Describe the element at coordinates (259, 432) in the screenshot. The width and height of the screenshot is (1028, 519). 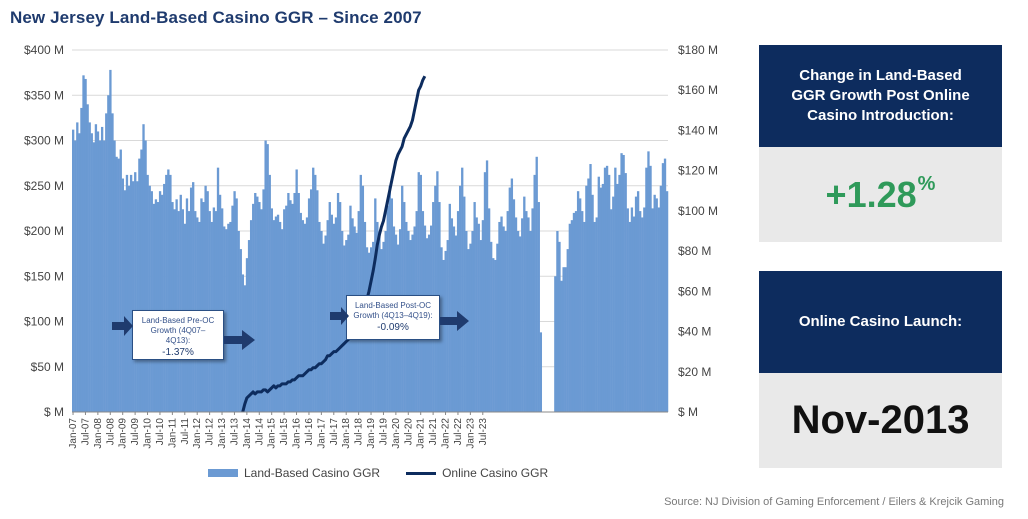
I see `x-tick-label: Jul-14` at that location.